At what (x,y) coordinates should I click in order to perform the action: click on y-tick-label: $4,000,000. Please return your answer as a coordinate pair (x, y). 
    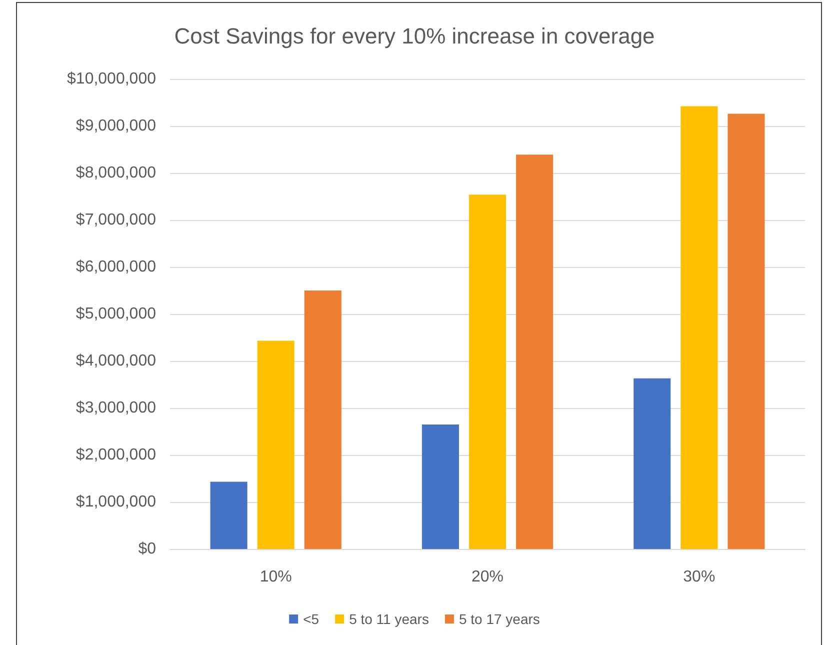
    Looking at the image, I should click on (116, 361).